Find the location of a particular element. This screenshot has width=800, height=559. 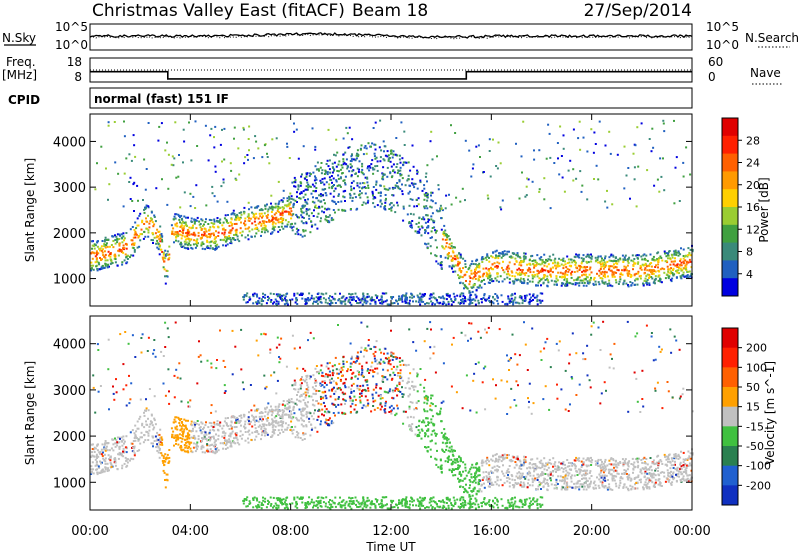

nave-tick-top: 60 is located at coordinates (715, 62).